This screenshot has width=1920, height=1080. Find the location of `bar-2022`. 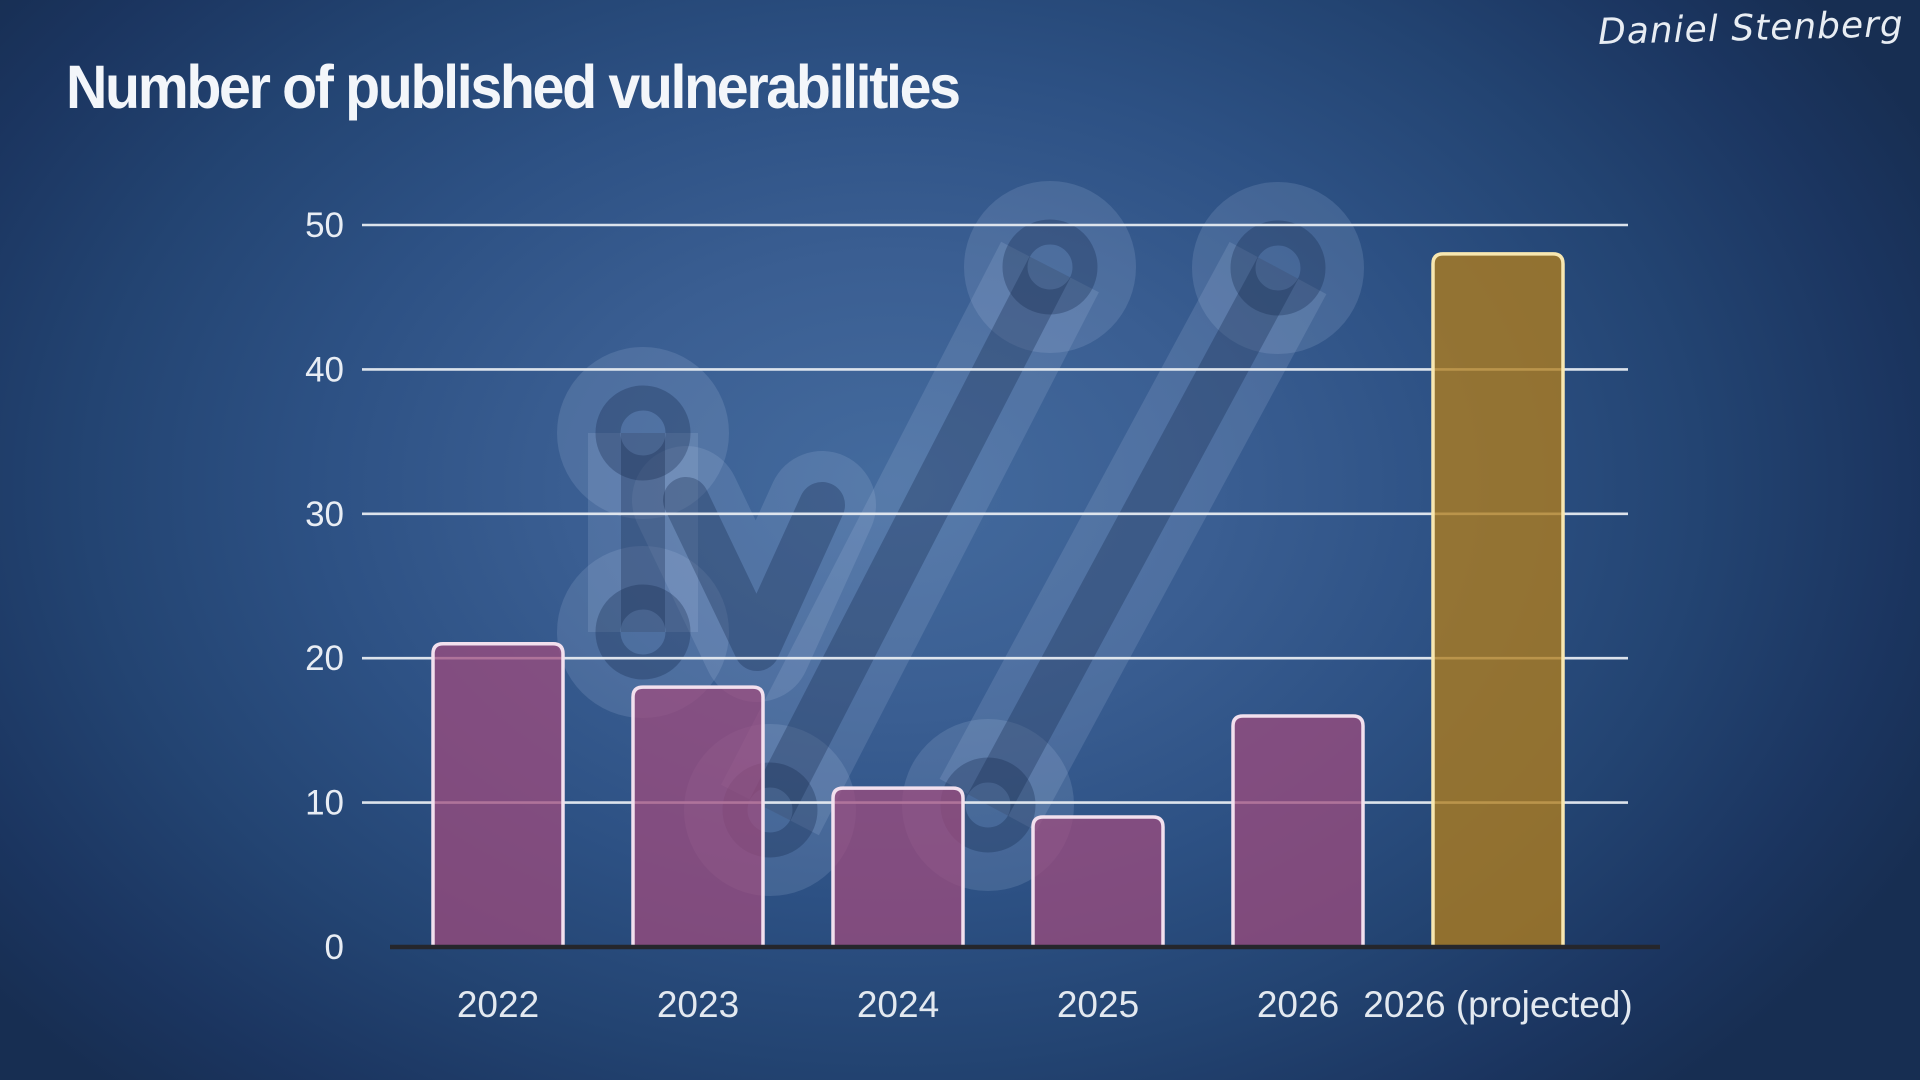

bar-2022 is located at coordinates (498, 795).